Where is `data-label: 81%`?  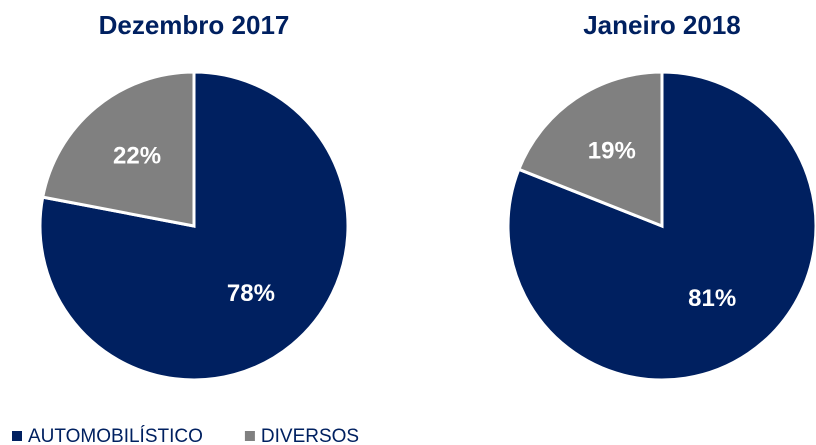
data-label: 81% is located at coordinates (712, 298).